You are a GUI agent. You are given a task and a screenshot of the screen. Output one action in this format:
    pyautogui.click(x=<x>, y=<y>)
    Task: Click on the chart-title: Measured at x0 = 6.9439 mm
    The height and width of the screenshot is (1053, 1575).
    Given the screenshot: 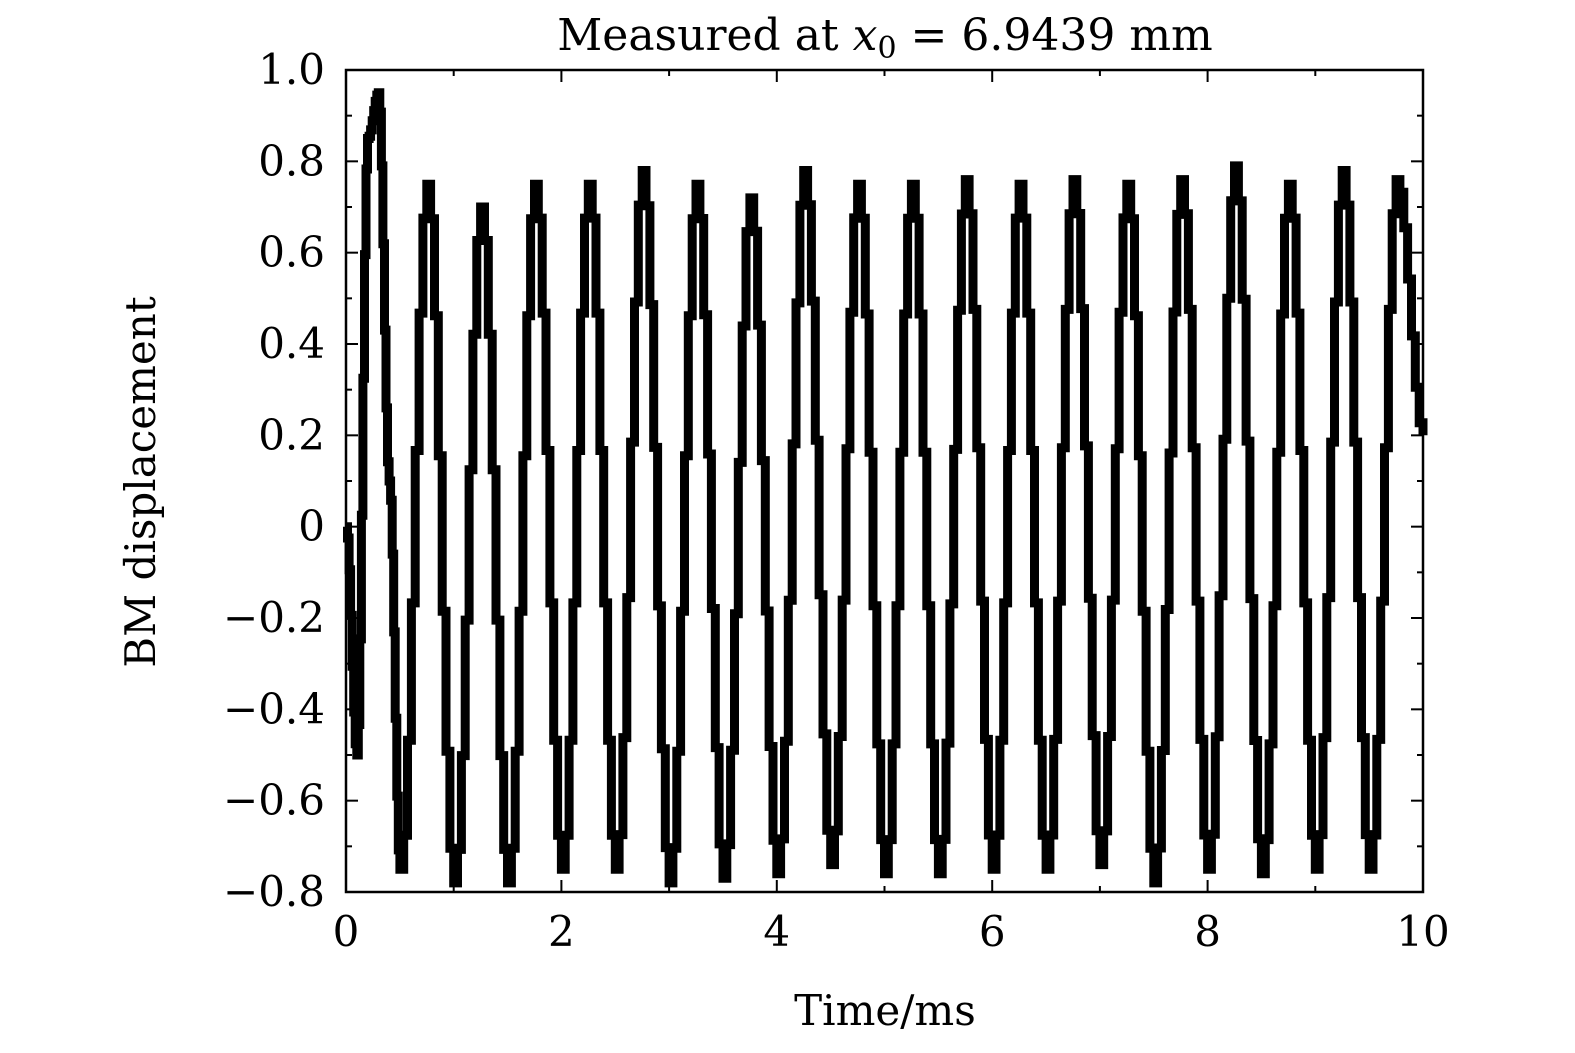 What is the action you would take?
    pyautogui.click(x=885, y=38)
    